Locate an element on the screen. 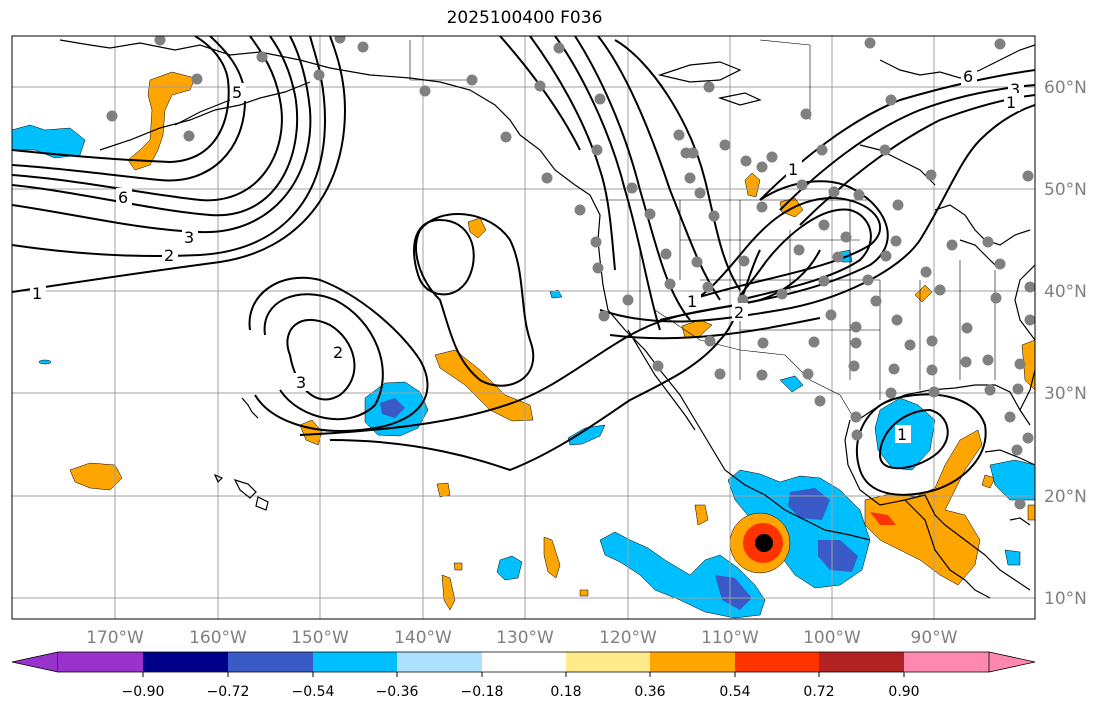 The image size is (1105, 712). lon-label: 110°W is located at coordinates (730, 638).